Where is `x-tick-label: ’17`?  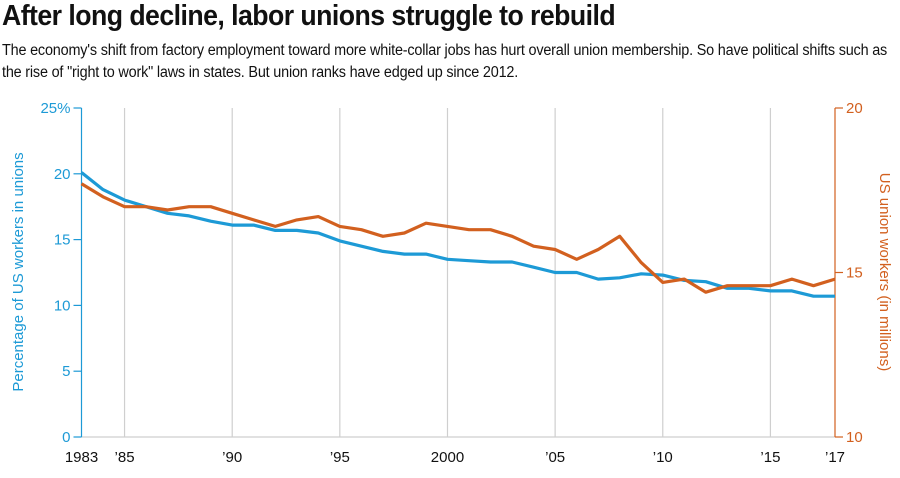 x-tick-label: ’17 is located at coordinates (835, 457).